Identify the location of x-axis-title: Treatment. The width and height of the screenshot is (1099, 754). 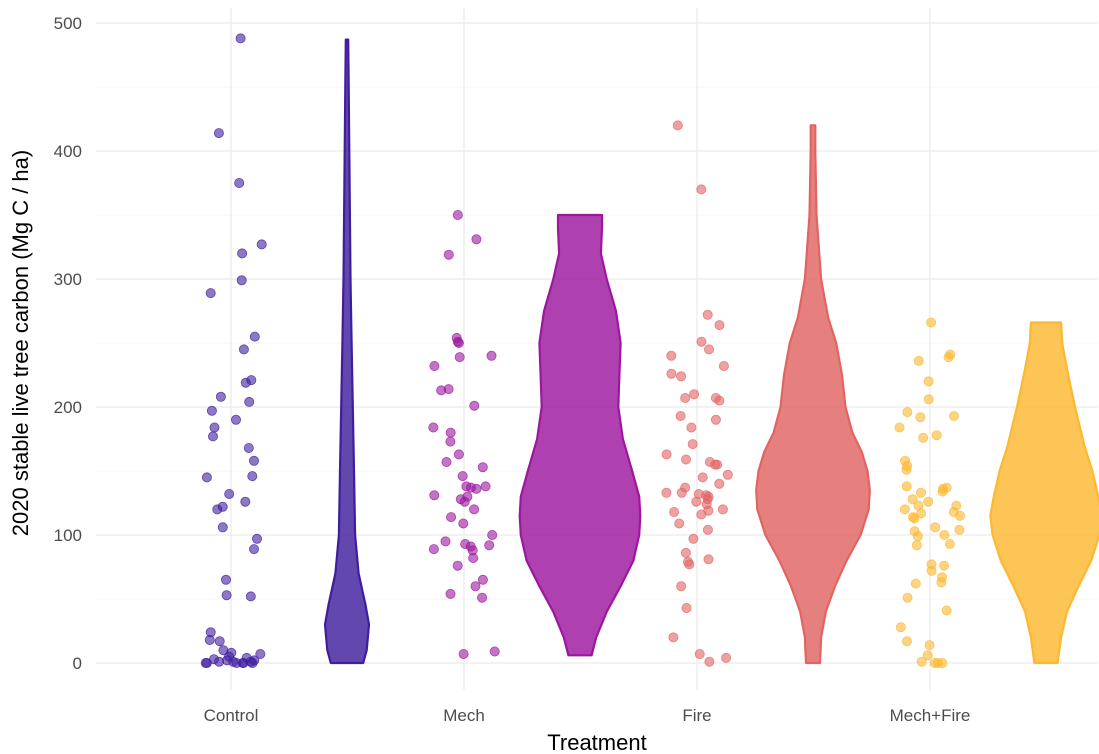
(596, 742).